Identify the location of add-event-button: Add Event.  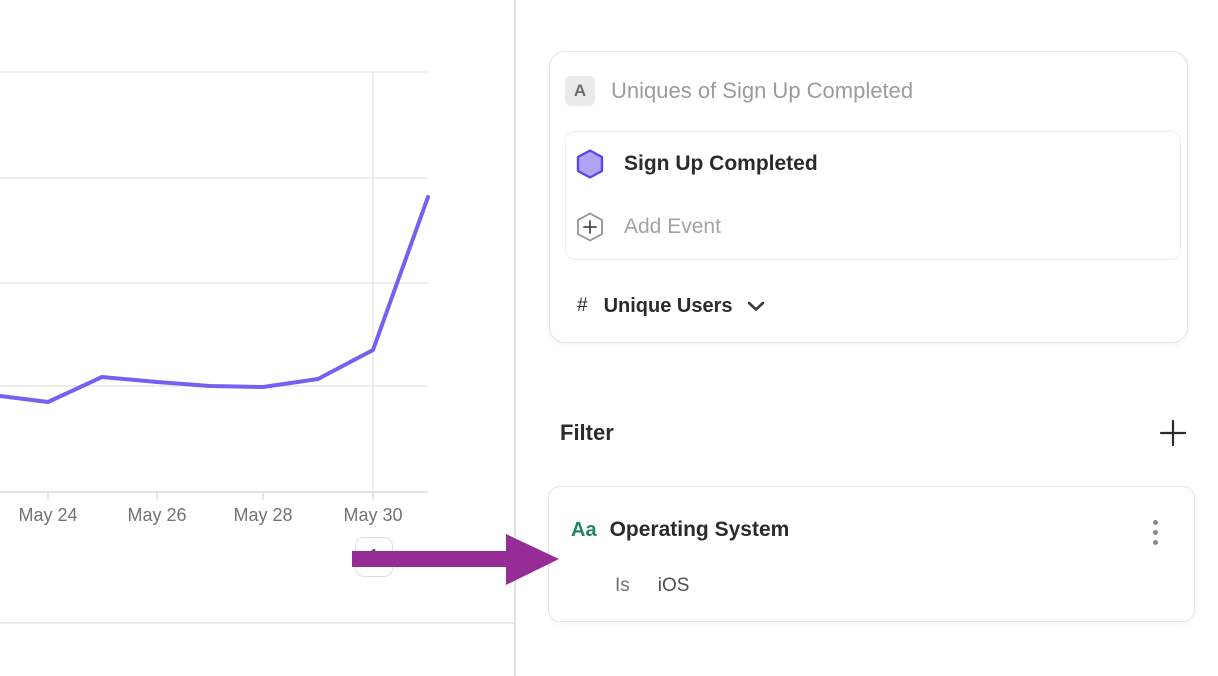
(873, 226).